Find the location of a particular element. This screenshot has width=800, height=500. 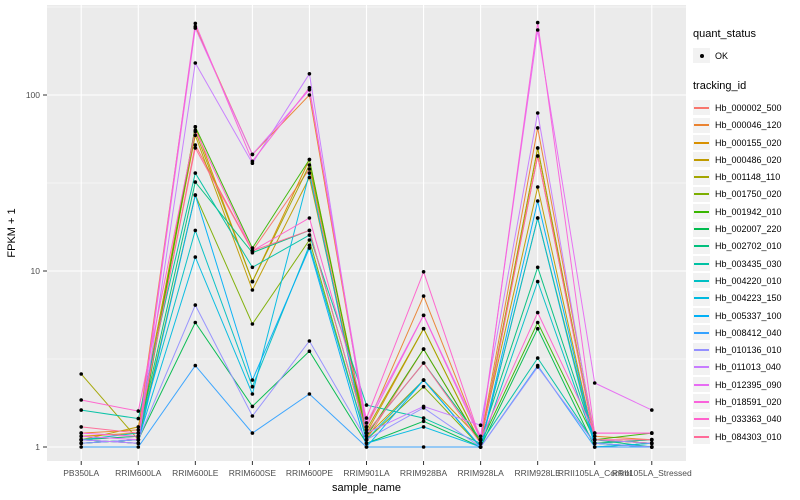

legend-label: Hb_000046_120 is located at coordinates (748, 125).